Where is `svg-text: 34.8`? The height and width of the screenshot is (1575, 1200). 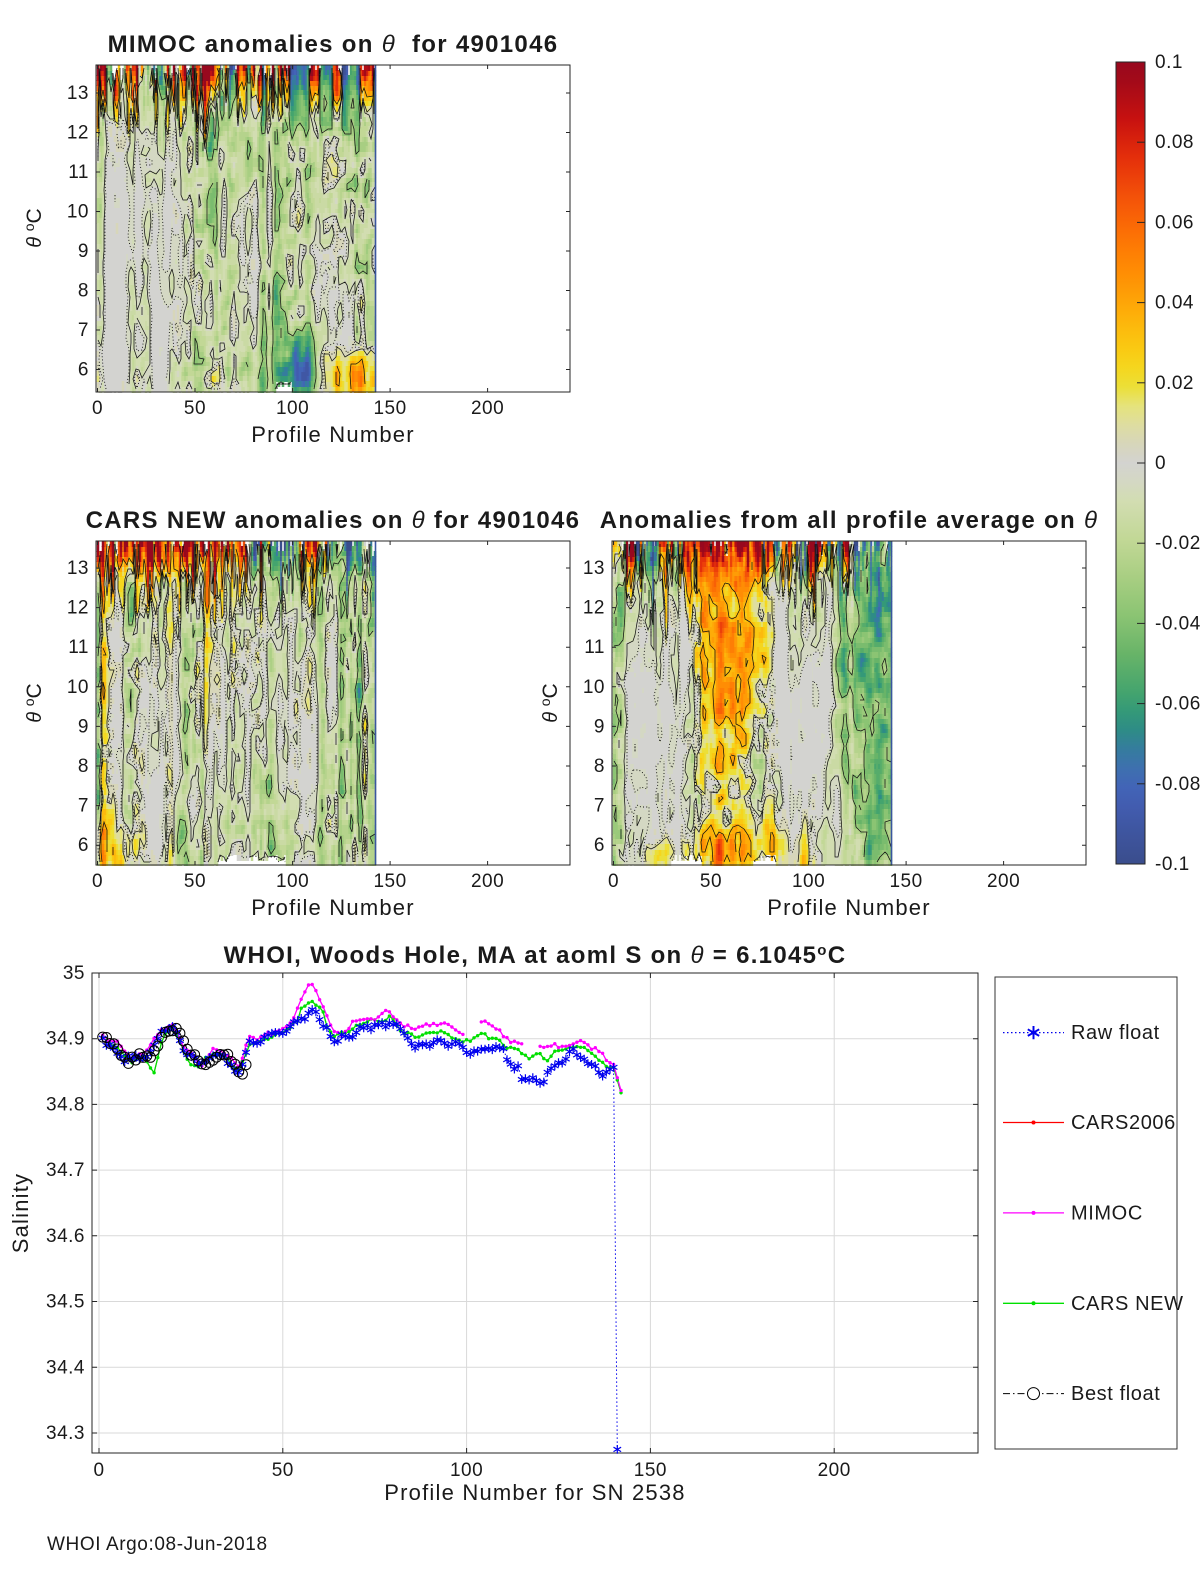
svg-text: 34.8 is located at coordinates (65, 1104).